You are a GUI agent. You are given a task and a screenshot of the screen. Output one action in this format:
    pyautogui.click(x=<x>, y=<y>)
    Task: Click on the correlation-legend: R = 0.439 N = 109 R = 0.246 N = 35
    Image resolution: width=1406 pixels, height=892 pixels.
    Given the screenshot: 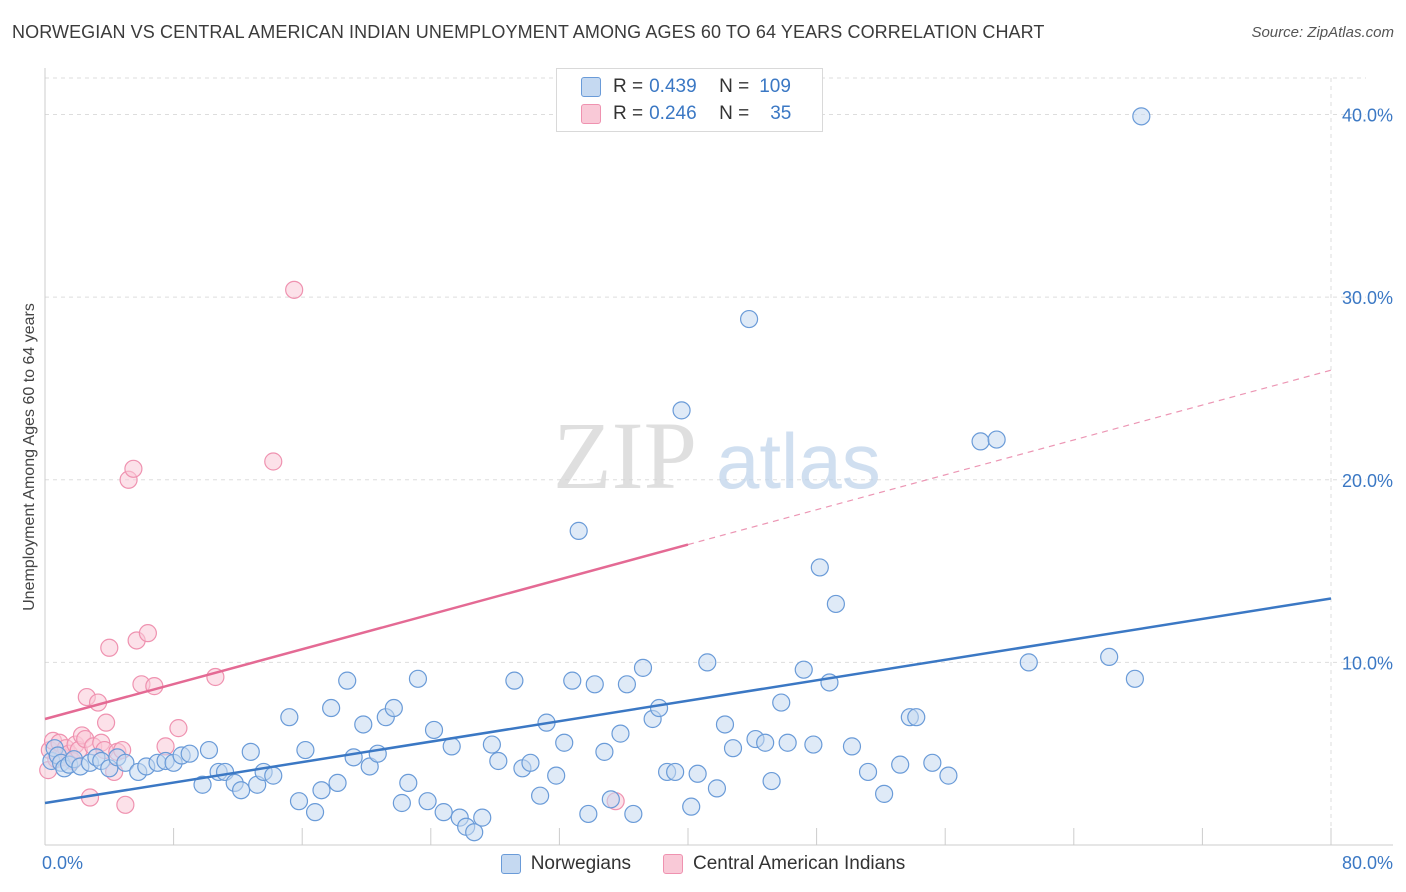 What is the action you would take?
    pyautogui.click(x=689, y=100)
    